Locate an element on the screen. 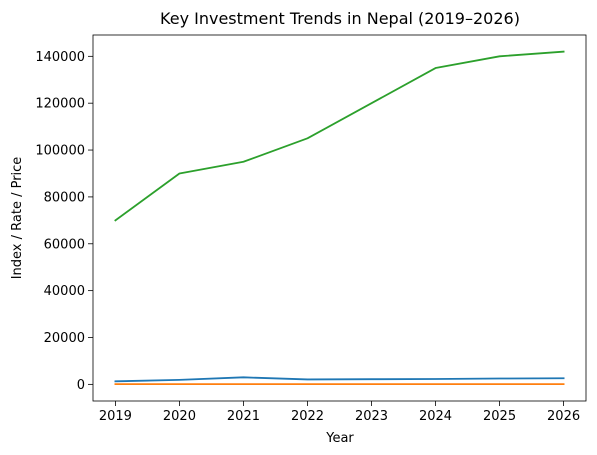  x-tick-label: 2025 is located at coordinates (499, 416).